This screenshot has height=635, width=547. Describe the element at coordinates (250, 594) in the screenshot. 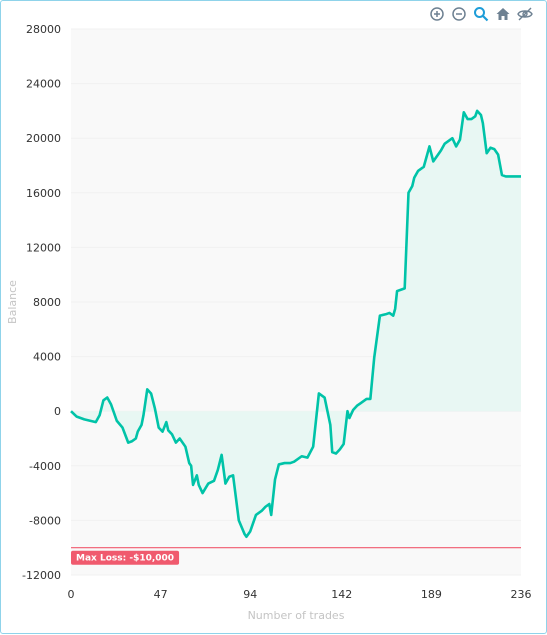

I see `x-tick-label: 94` at that location.